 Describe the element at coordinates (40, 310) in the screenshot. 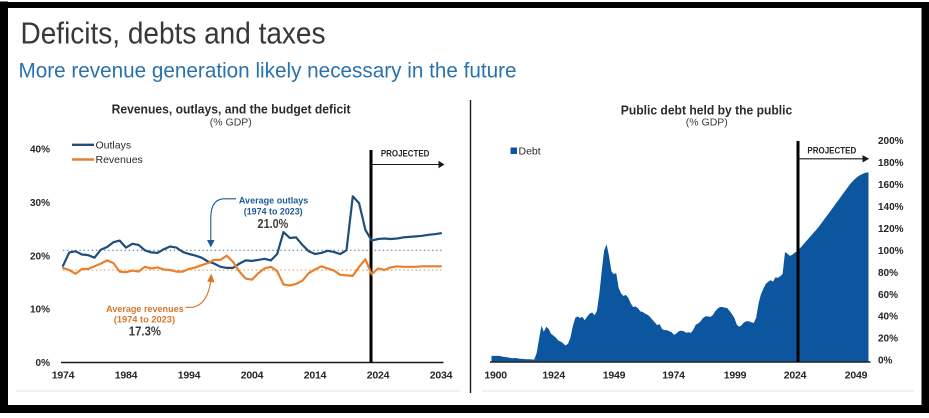

I see `svg-text: 10%` at that location.